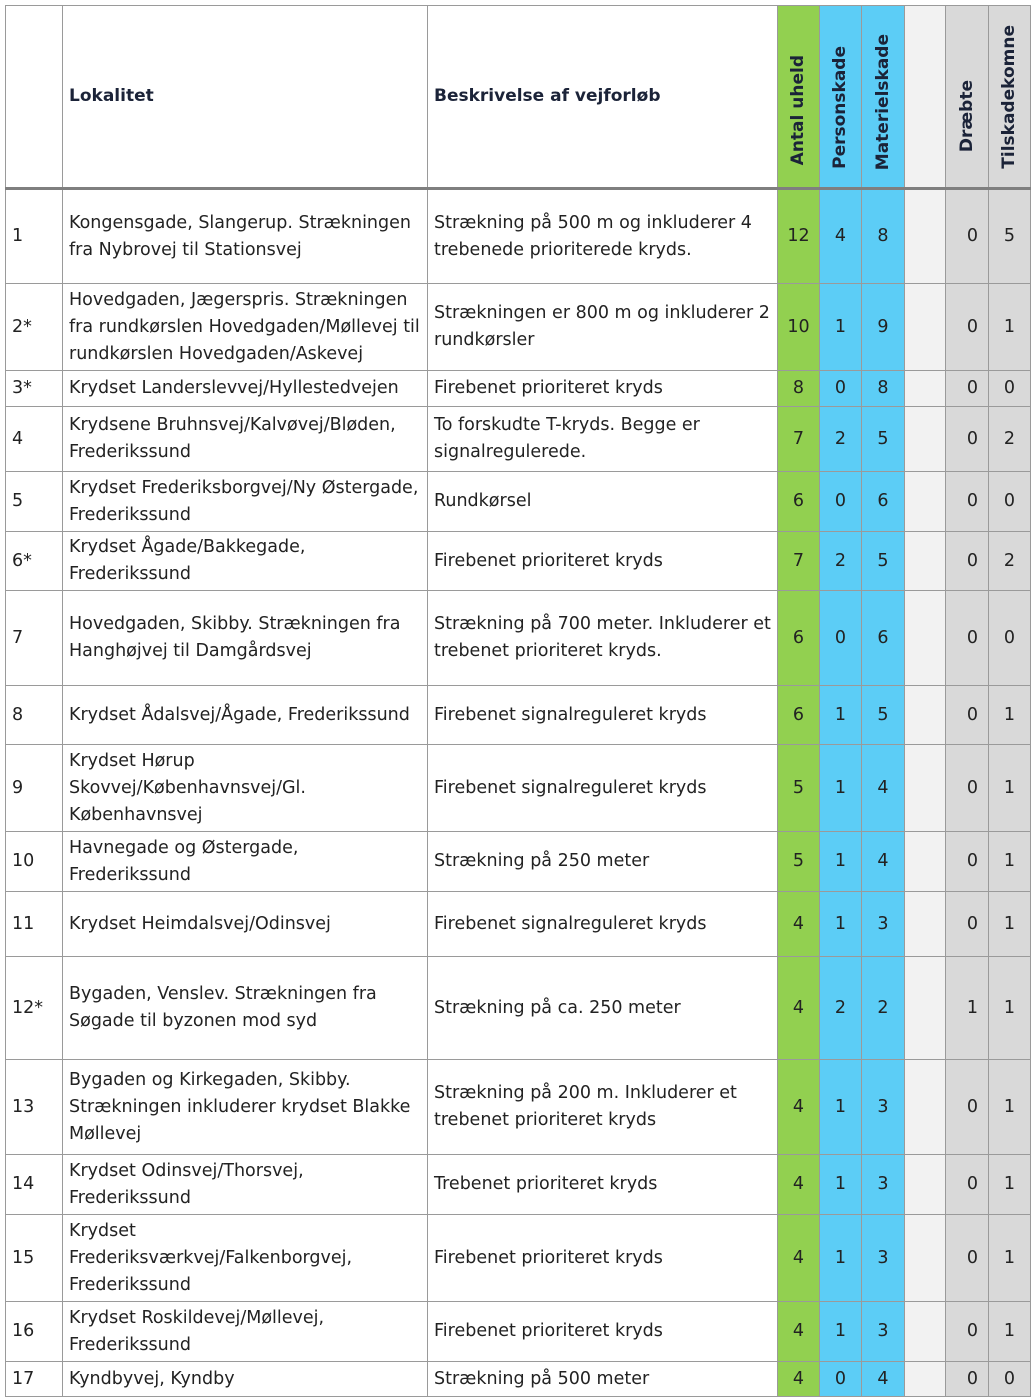 The image size is (1033, 1400). Describe the element at coordinates (602, 1379) in the screenshot. I see `cell-beskrivelse: Strækning på 500 meter` at that location.